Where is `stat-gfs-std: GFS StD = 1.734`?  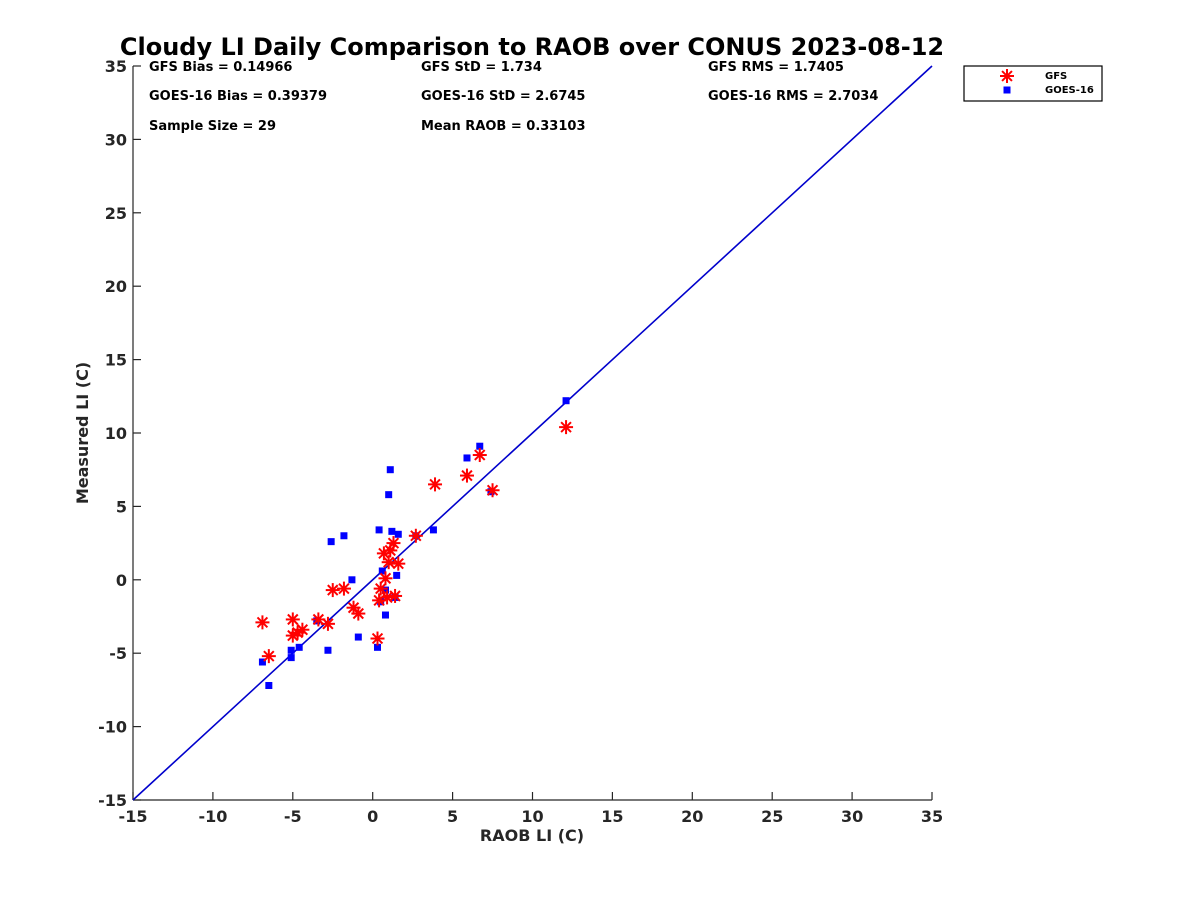 stat-gfs-std: GFS StD = 1.734 is located at coordinates (481, 67).